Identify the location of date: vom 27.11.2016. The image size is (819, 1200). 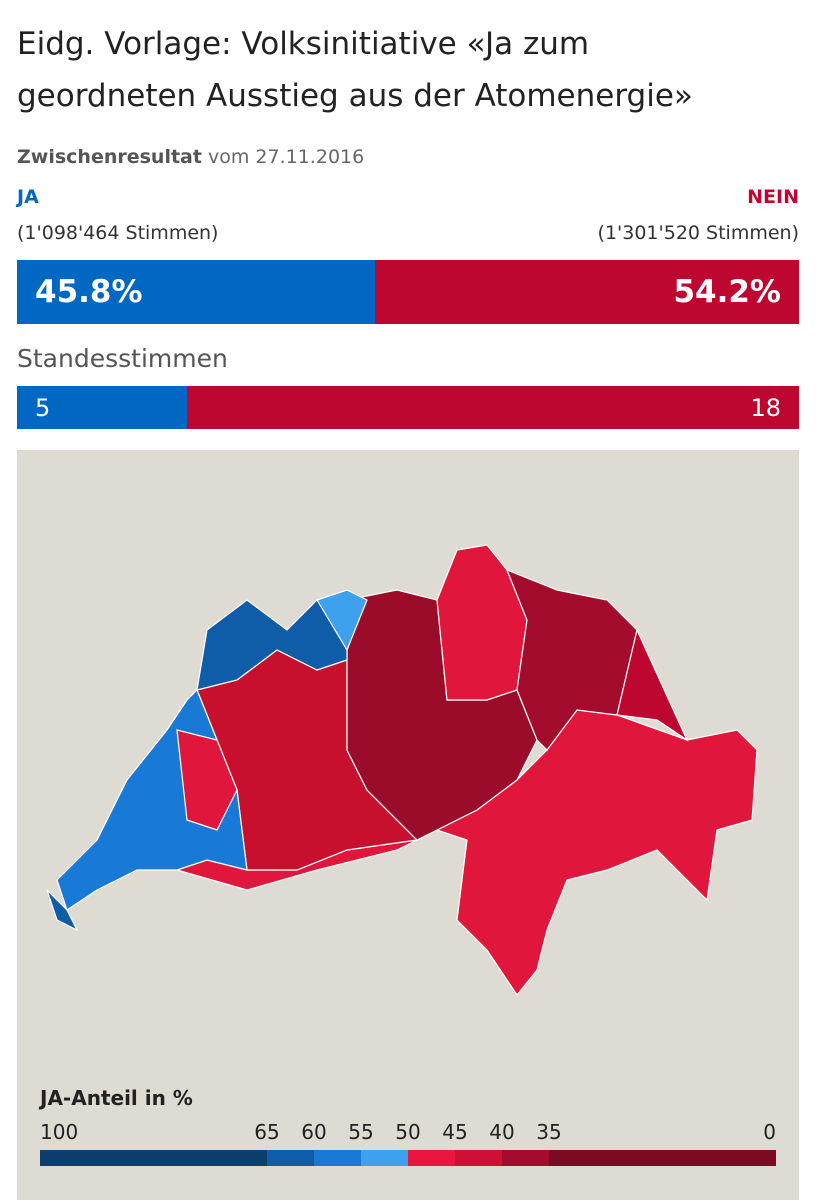
(286, 157).